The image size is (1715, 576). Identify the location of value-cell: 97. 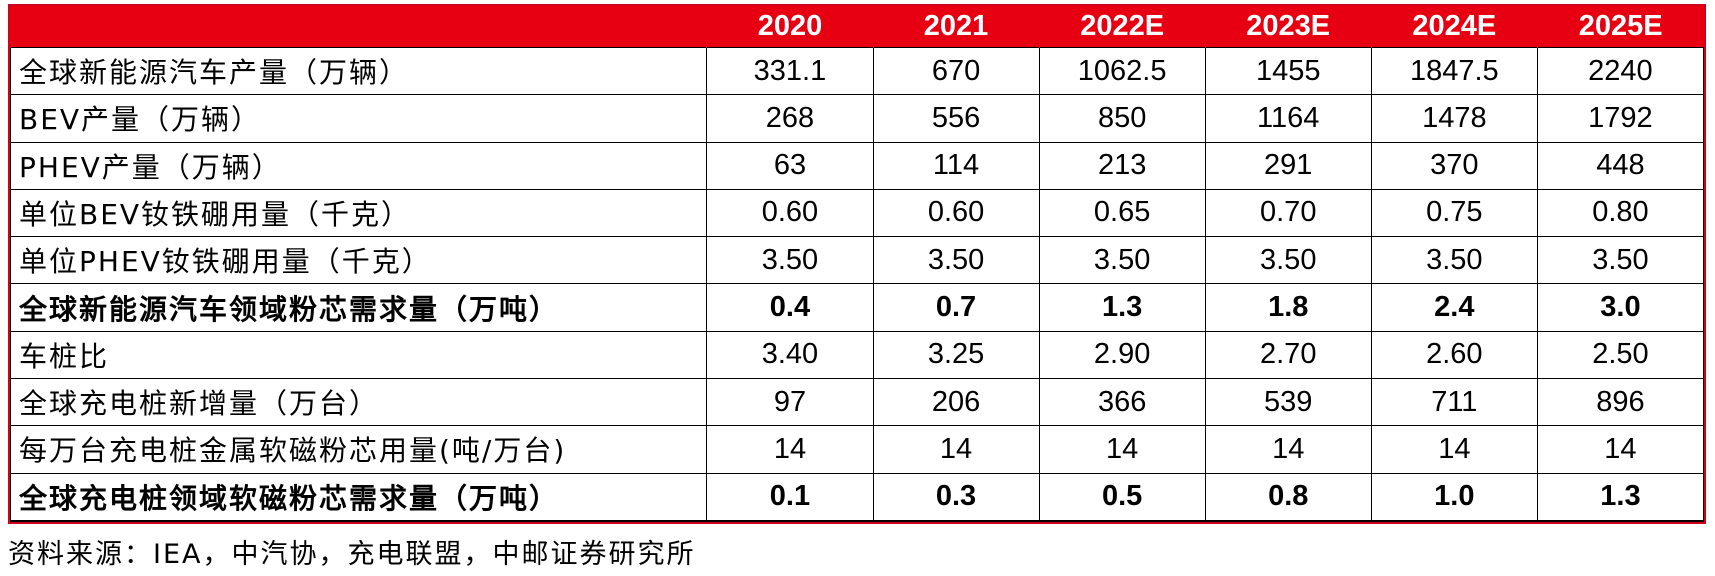
(790, 402).